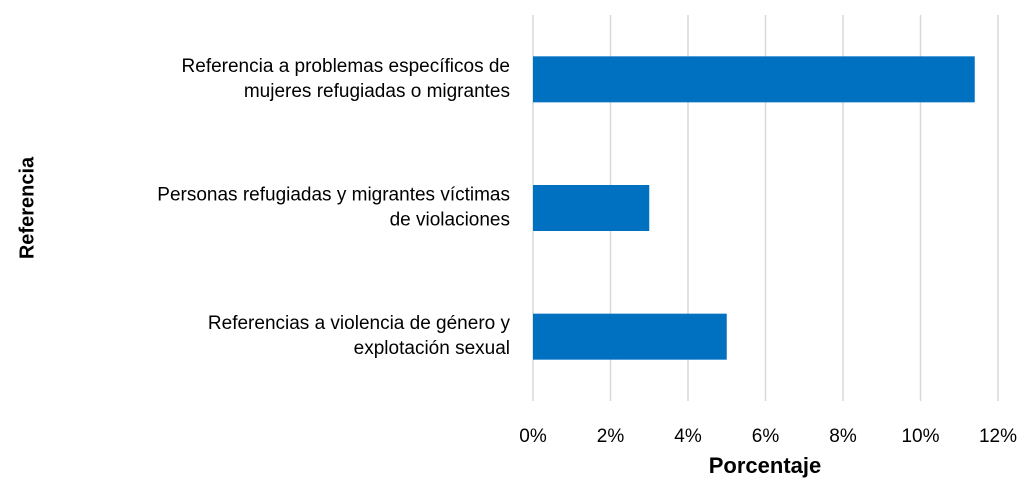 This screenshot has height=480, width=1024. Describe the element at coordinates (998, 436) in the screenshot. I see `x-tick-label: 12%` at that location.